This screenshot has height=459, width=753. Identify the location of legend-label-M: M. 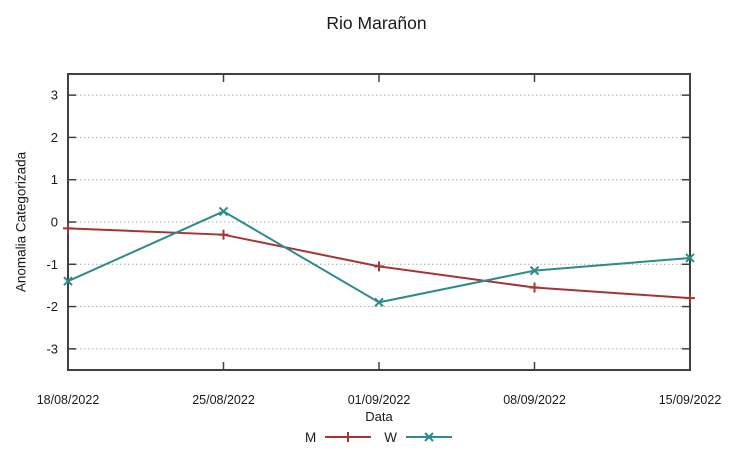
(311, 437).